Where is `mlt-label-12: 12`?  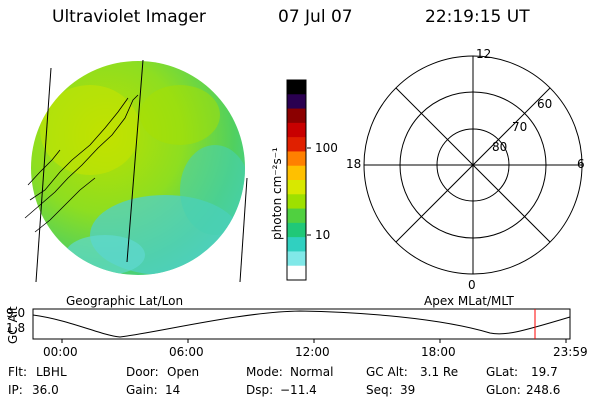
mlt-label-12: 12 is located at coordinates (484, 54).